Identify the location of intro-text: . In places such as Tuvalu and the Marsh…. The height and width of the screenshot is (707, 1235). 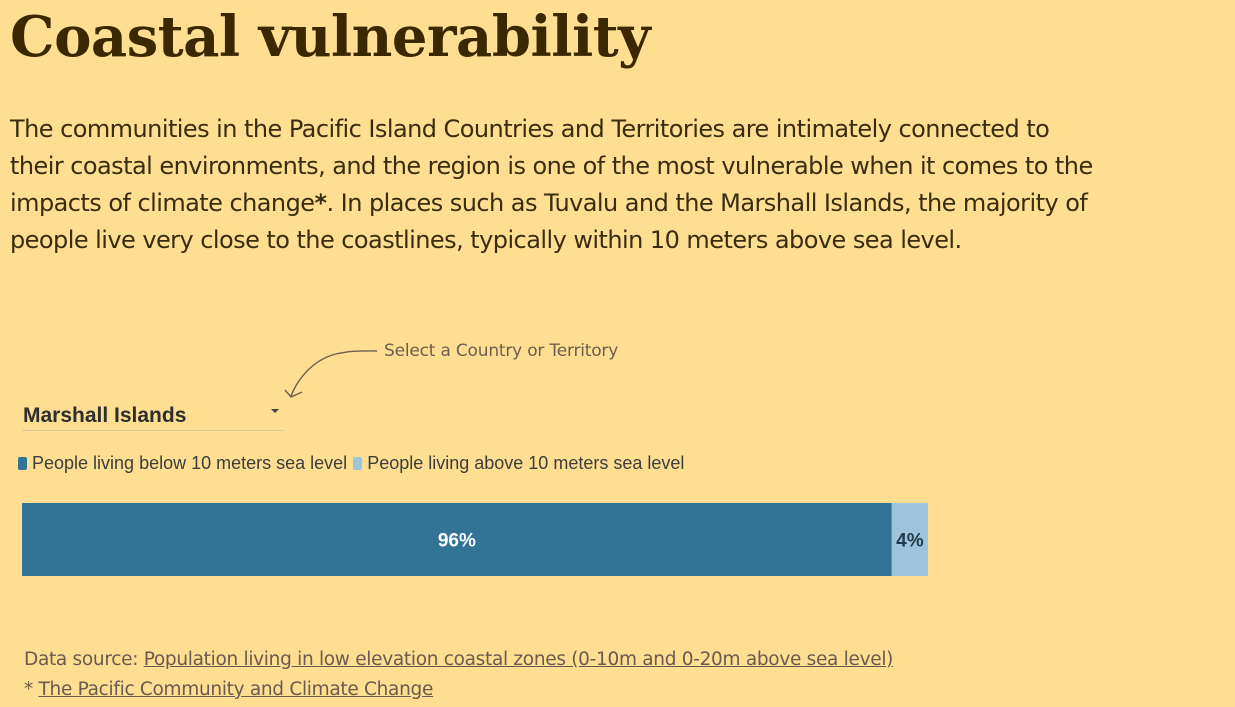
(707, 203).